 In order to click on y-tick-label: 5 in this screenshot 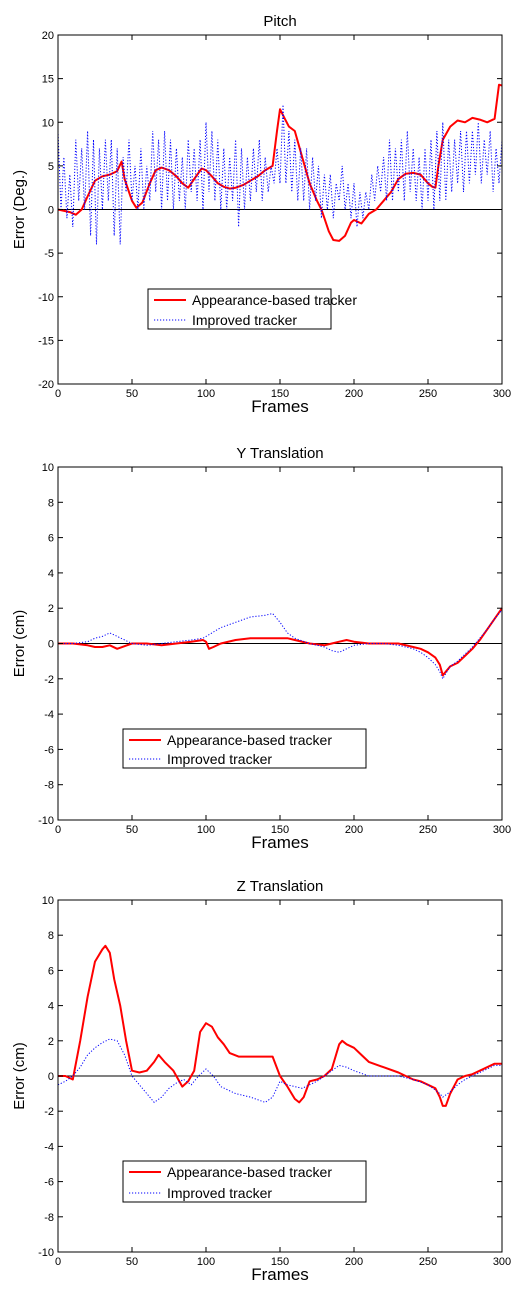, I will do `click(51, 167)`.